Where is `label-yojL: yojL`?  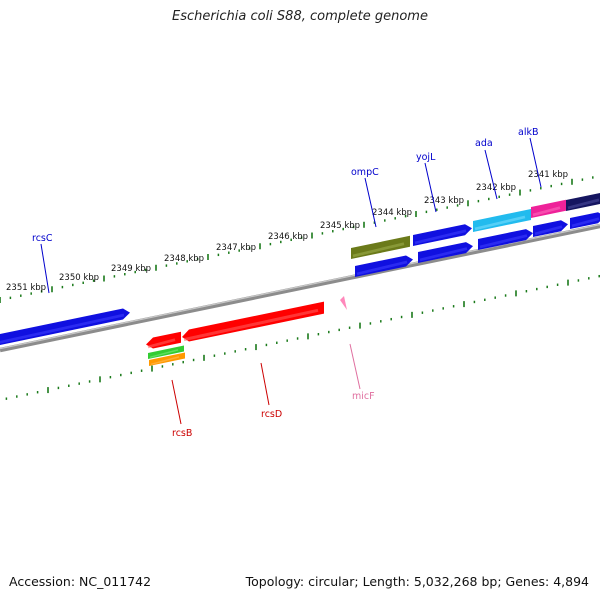 label-yojL: yojL is located at coordinates (426, 157).